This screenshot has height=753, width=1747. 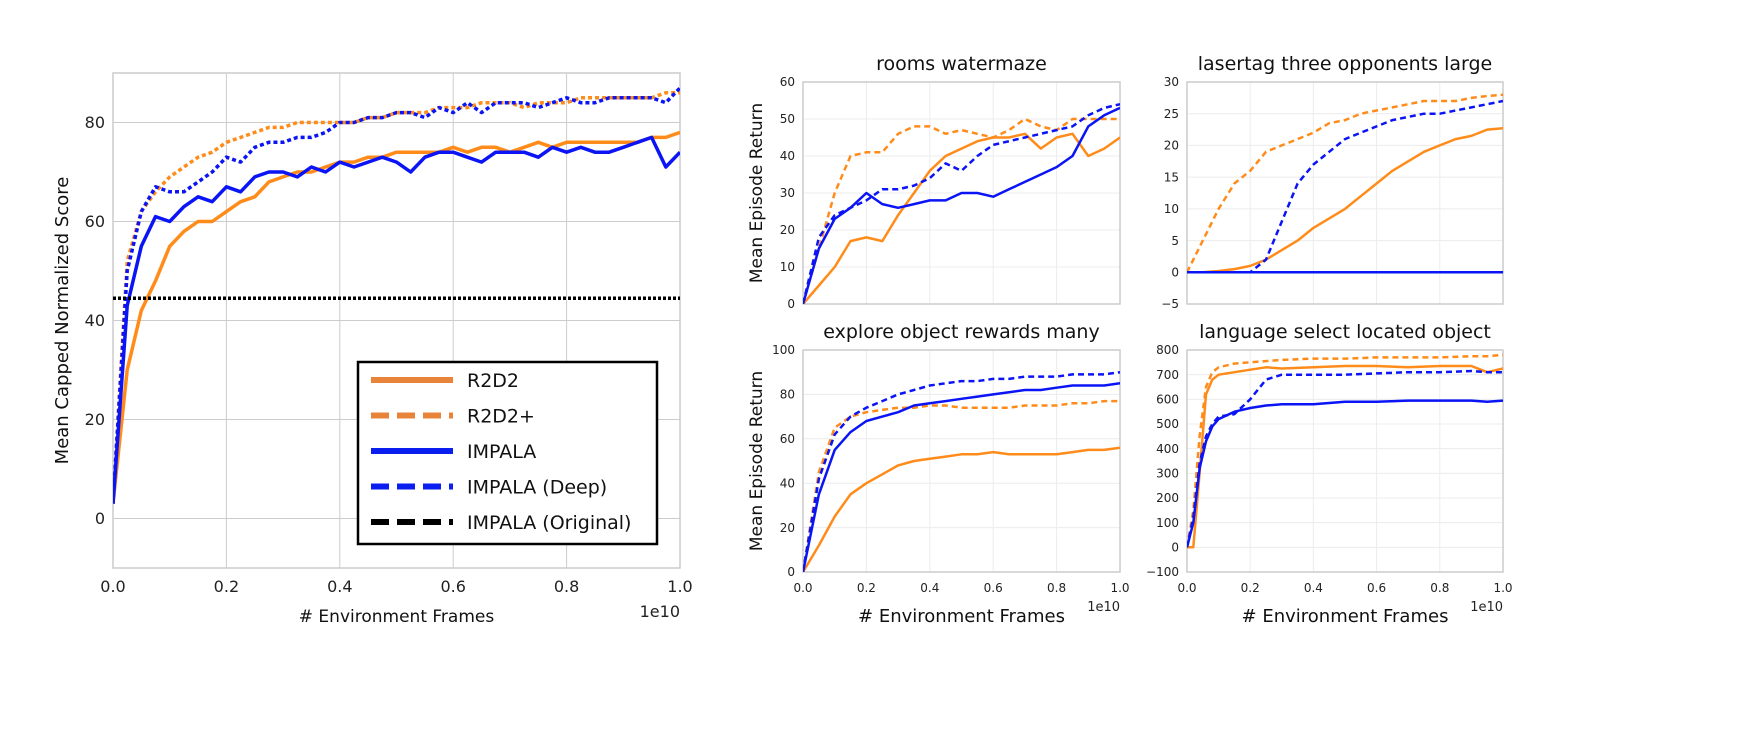 I want to click on legend-label: IMPALA (Original), so click(x=549, y=523).